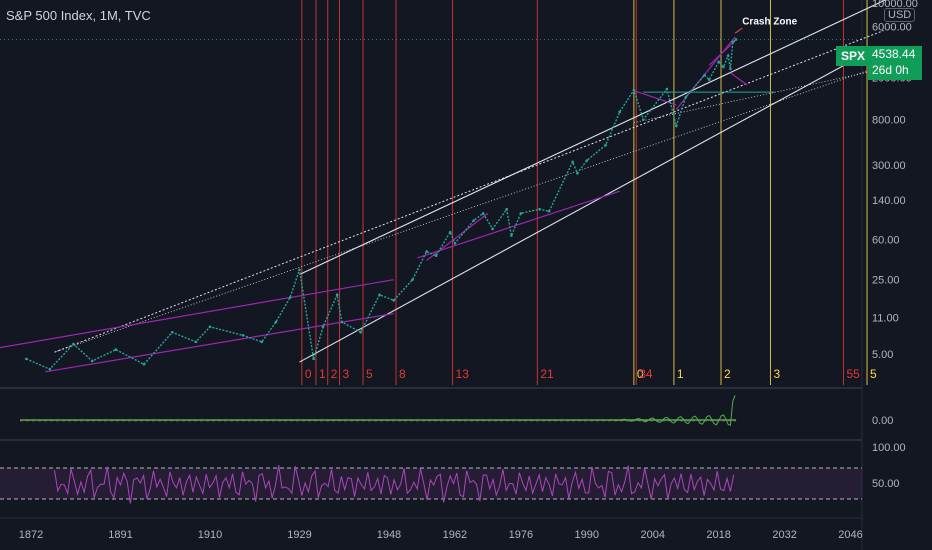  Describe the element at coordinates (652, 535) in the screenshot. I see `x-tick-label: 2004` at that location.